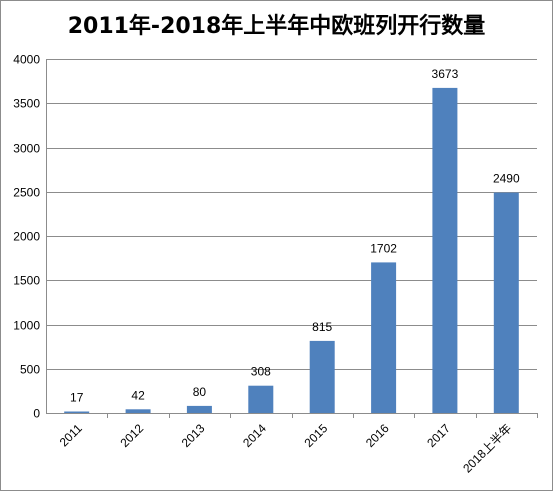 Image resolution: width=553 pixels, height=491 pixels. I want to click on y-tick-label: 3000, so click(26, 149).